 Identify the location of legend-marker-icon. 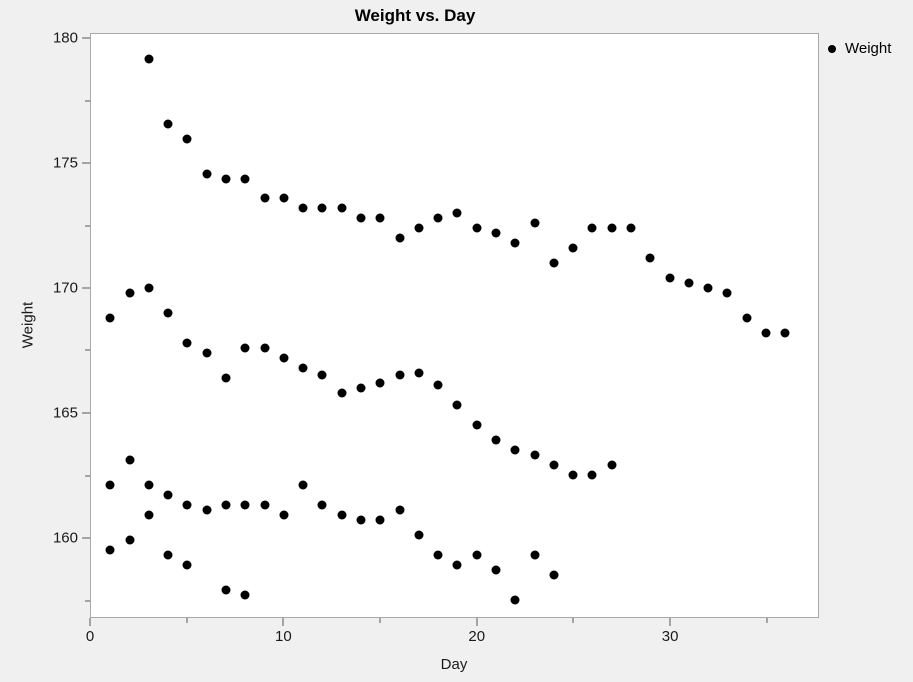
(832, 48).